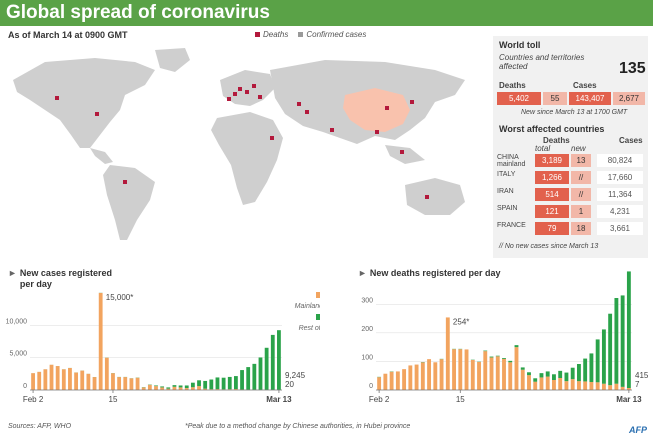 The height and width of the screenshot is (439, 653). I want to click on cases-chart-title: ► New cases registered per day, so click(61, 279).